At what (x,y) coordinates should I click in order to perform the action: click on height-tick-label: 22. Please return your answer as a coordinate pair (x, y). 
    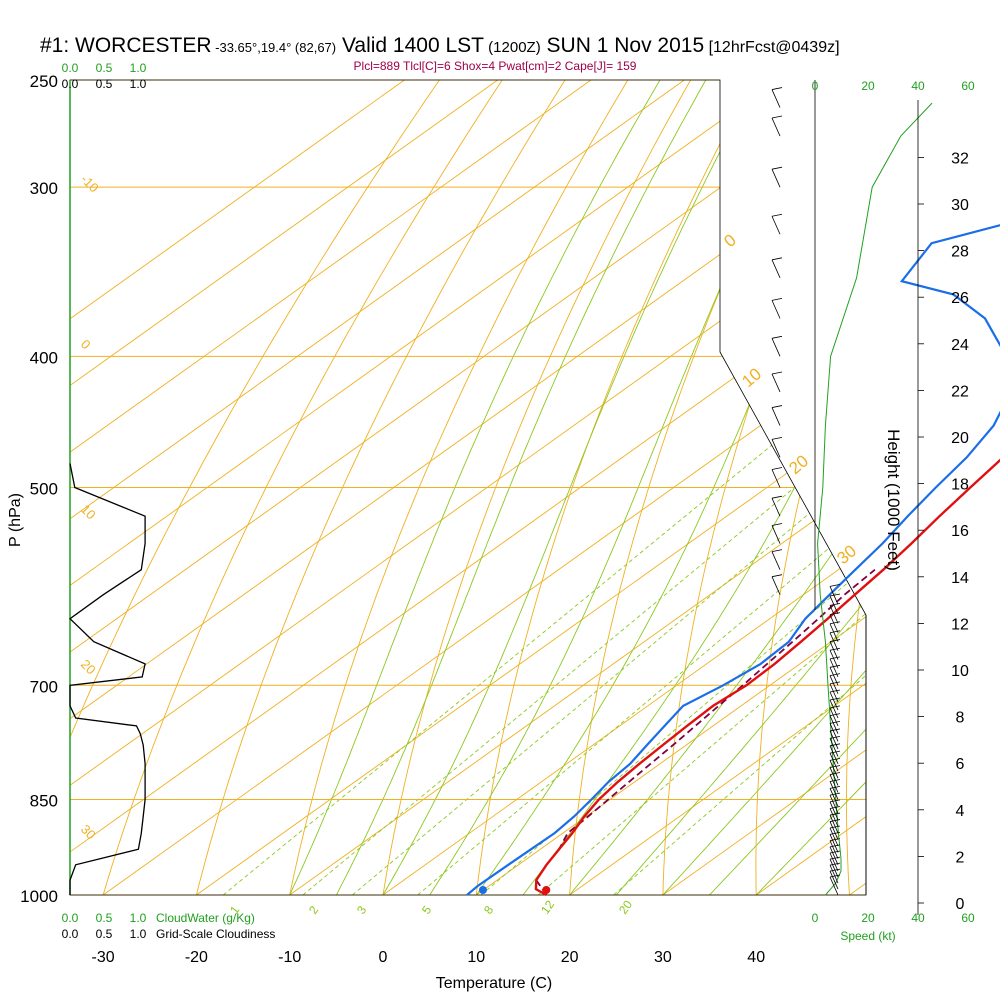
    Looking at the image, I should click on (960, 391).